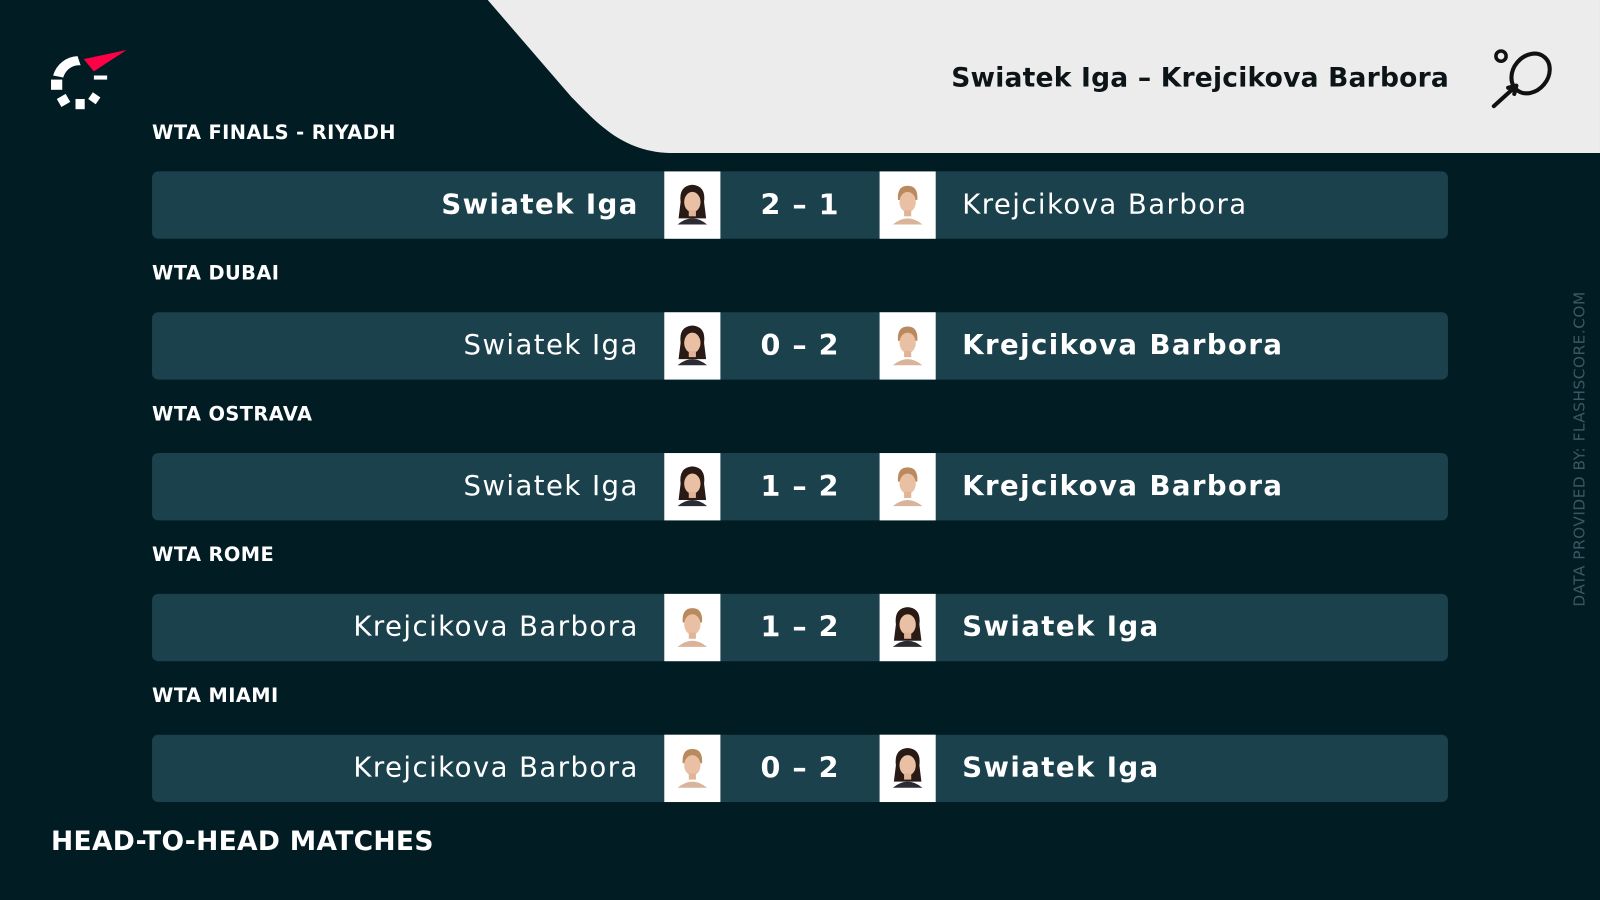 The image size is (1600, 900). What do you see at coordinates (1200, 78) in the screenshot?
I see `match-title: Swiatek Iga – Krejcikova Barbora` at bounding box center [1200, 78].